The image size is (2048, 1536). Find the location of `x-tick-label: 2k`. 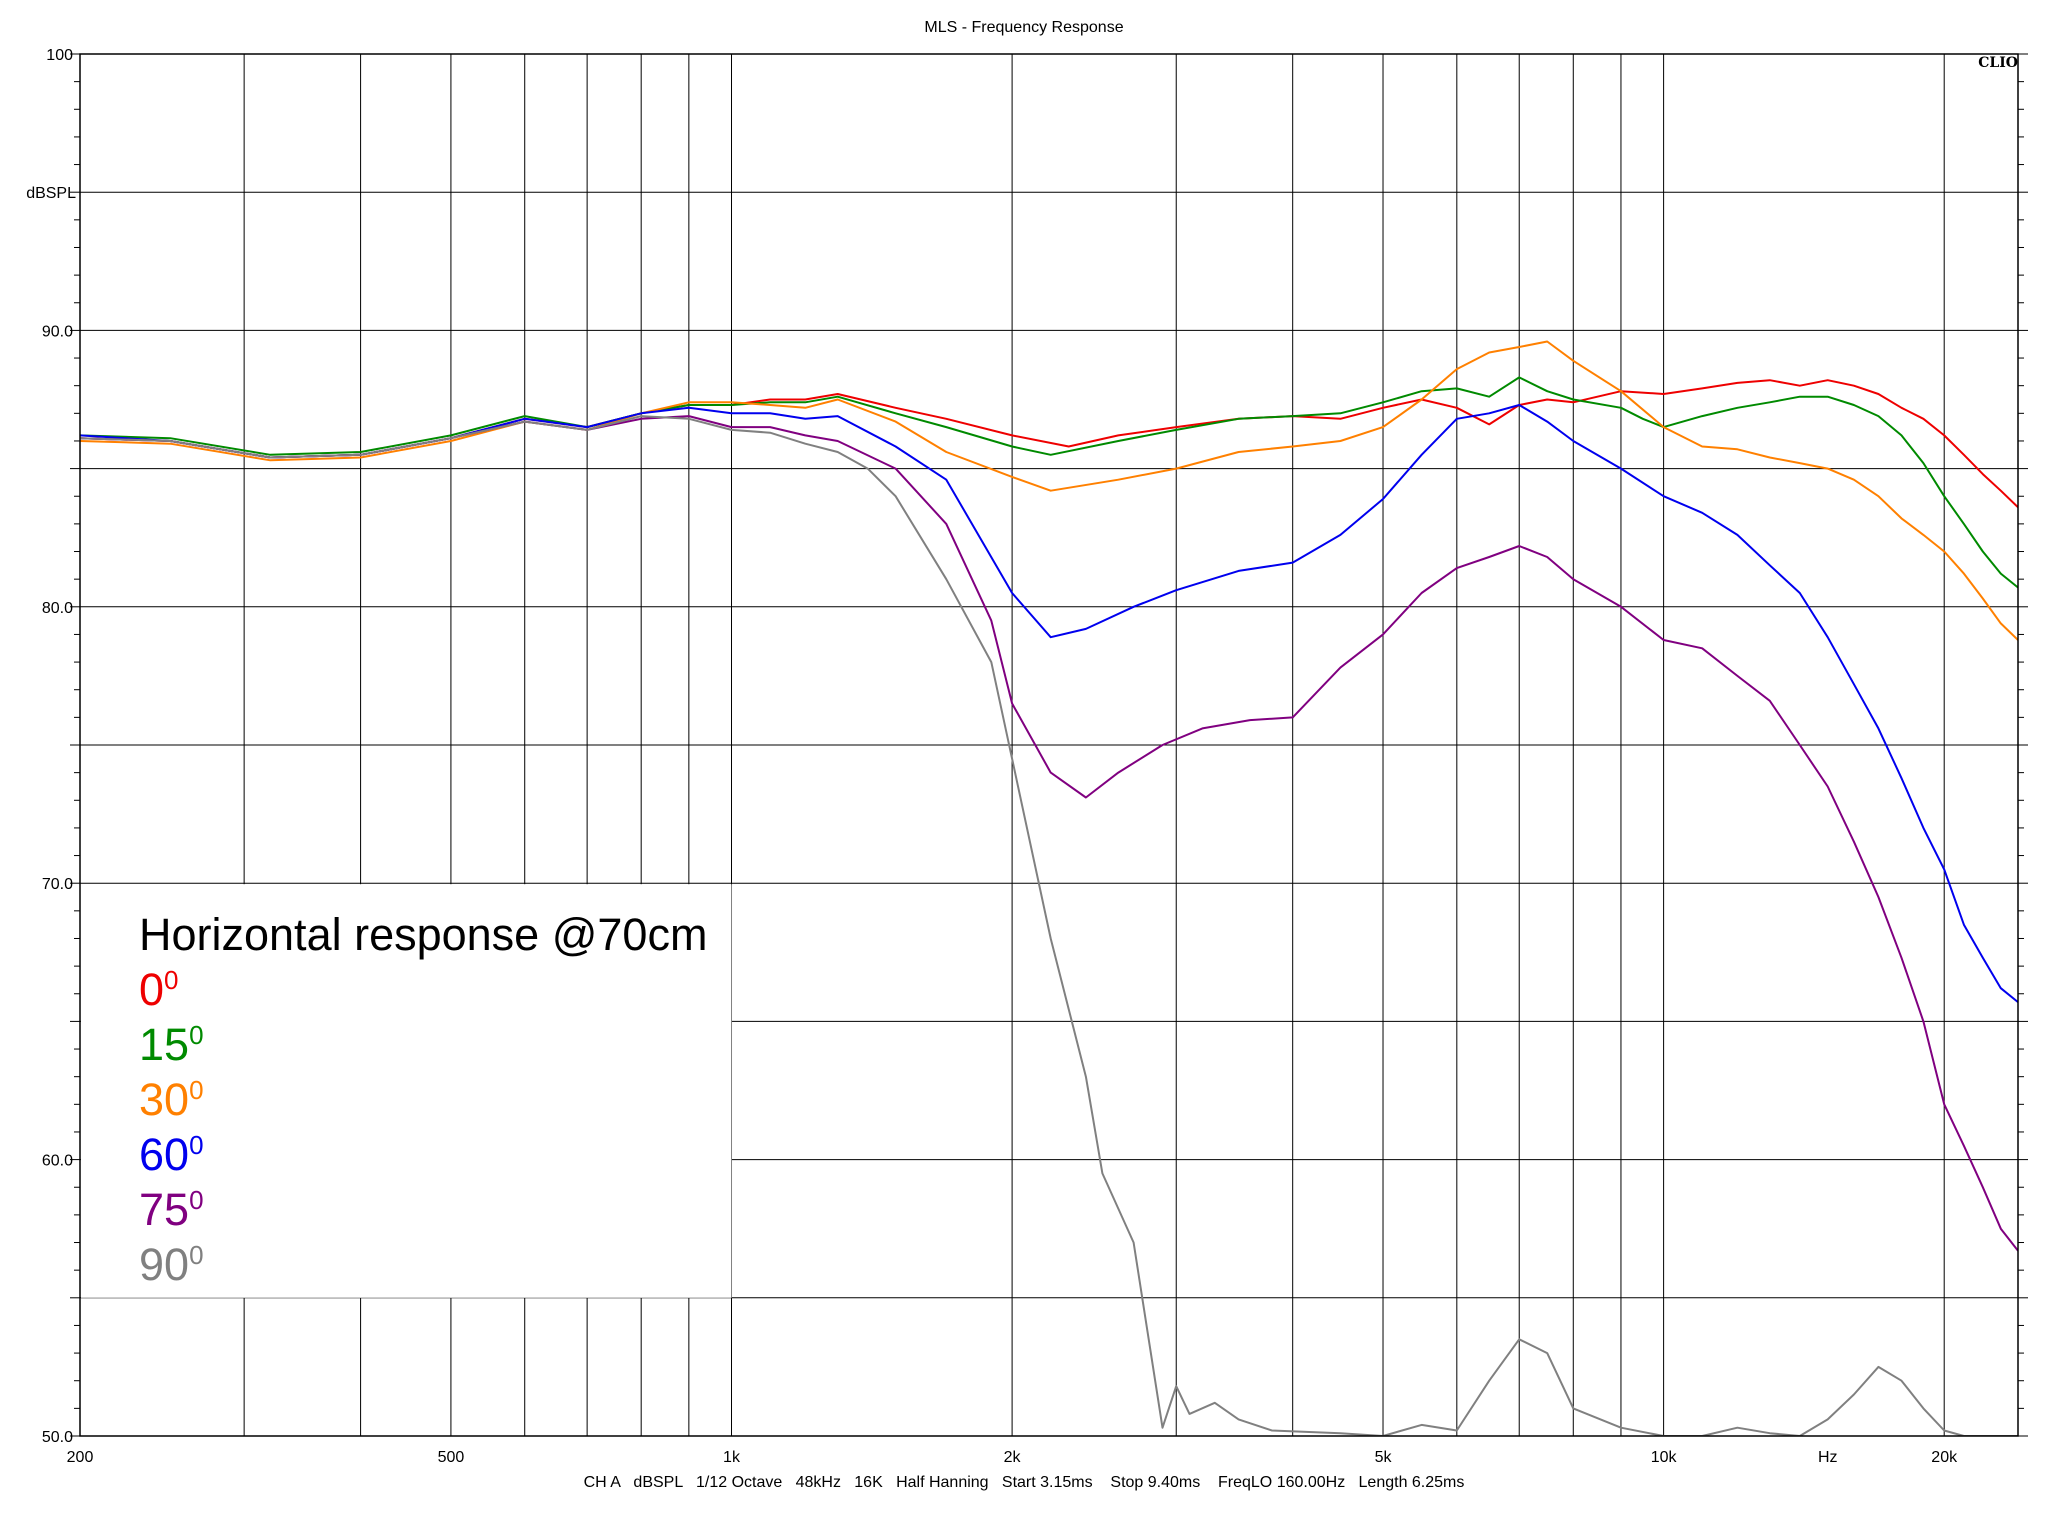

x-tick-label: 2k is located at coordinates (1013, 1457).